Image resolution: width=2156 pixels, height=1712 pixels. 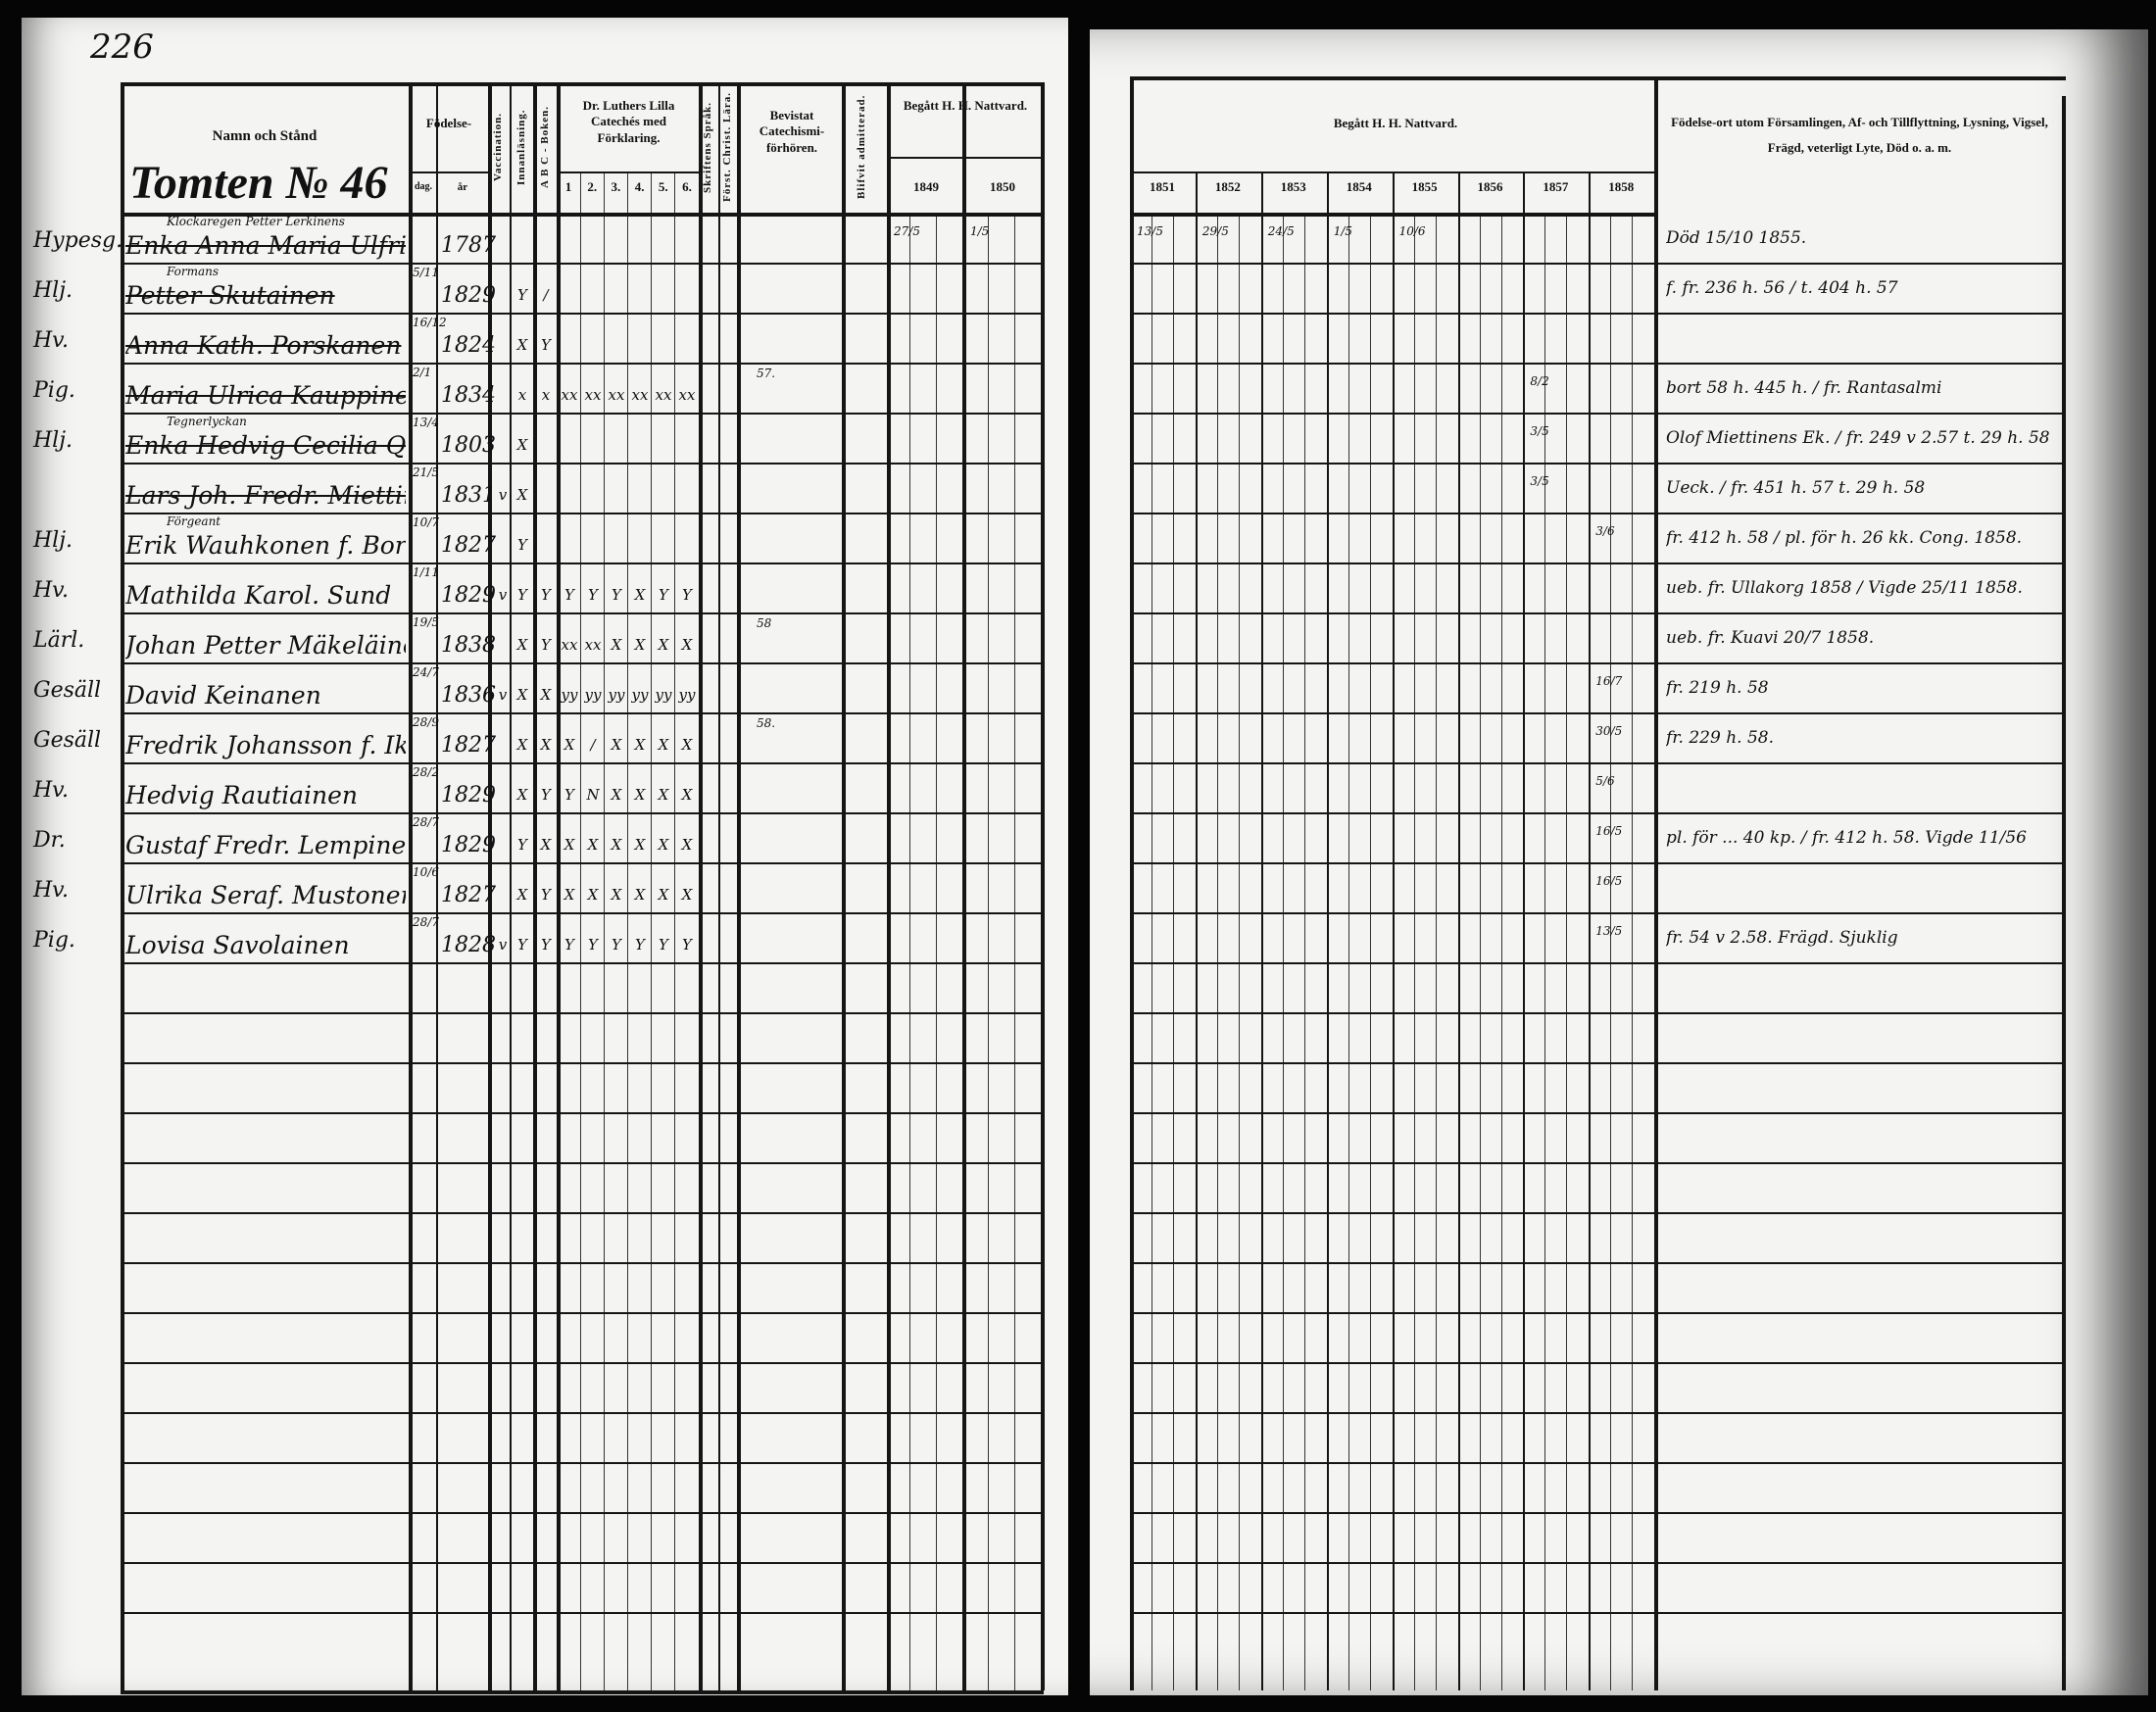 I want to click on exam-mark: v, so click(x=503, y=495).